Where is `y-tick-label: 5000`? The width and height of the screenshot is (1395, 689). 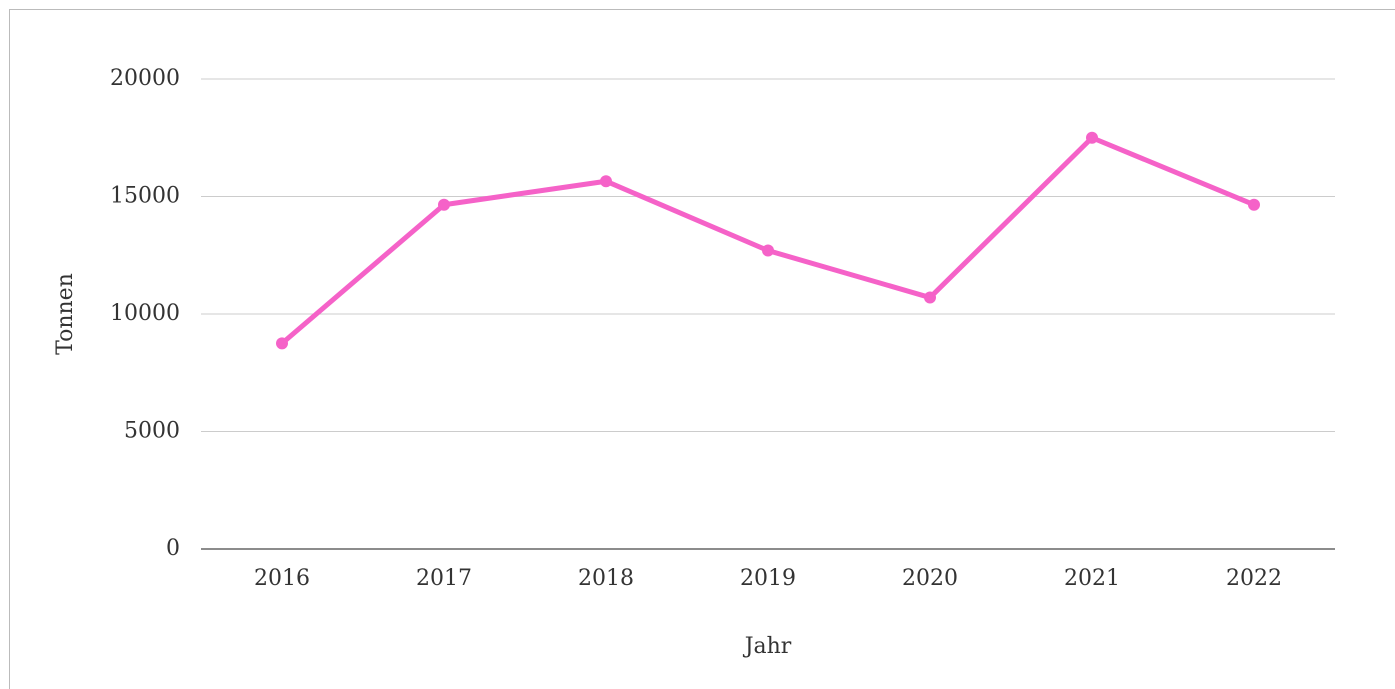
y-tick-label: 5000 is located at coordinates (152, 431).